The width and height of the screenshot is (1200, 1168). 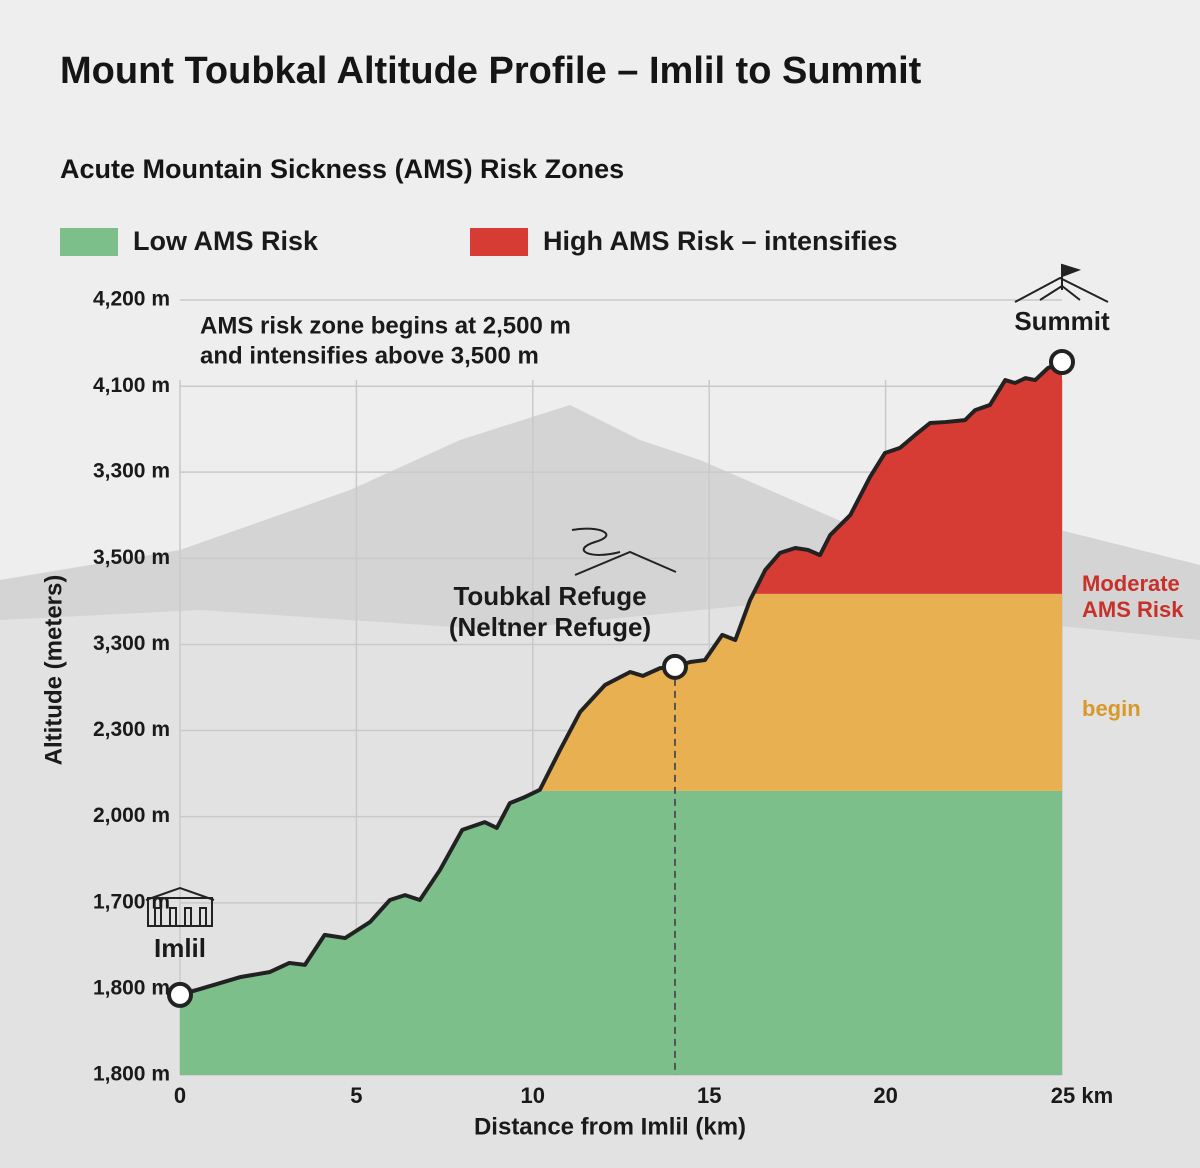 What do you see at coordinates (550, 627) in the screenshot?
I see `annotation-label: (Neltner Refuge)` at bounding box center [550, 627].